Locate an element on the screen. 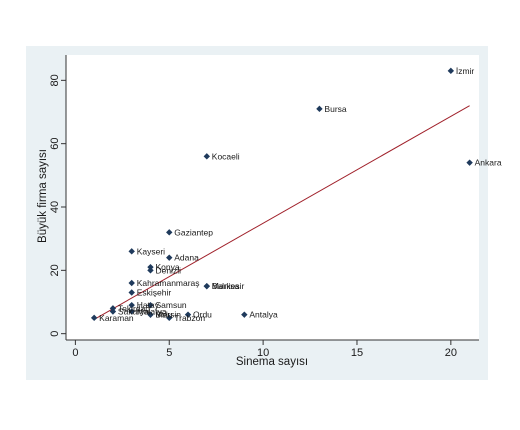 Image resolution: width=520 pixels, height=430 pixels. y-tick-label: 60 is located at coordinates (55, 144).